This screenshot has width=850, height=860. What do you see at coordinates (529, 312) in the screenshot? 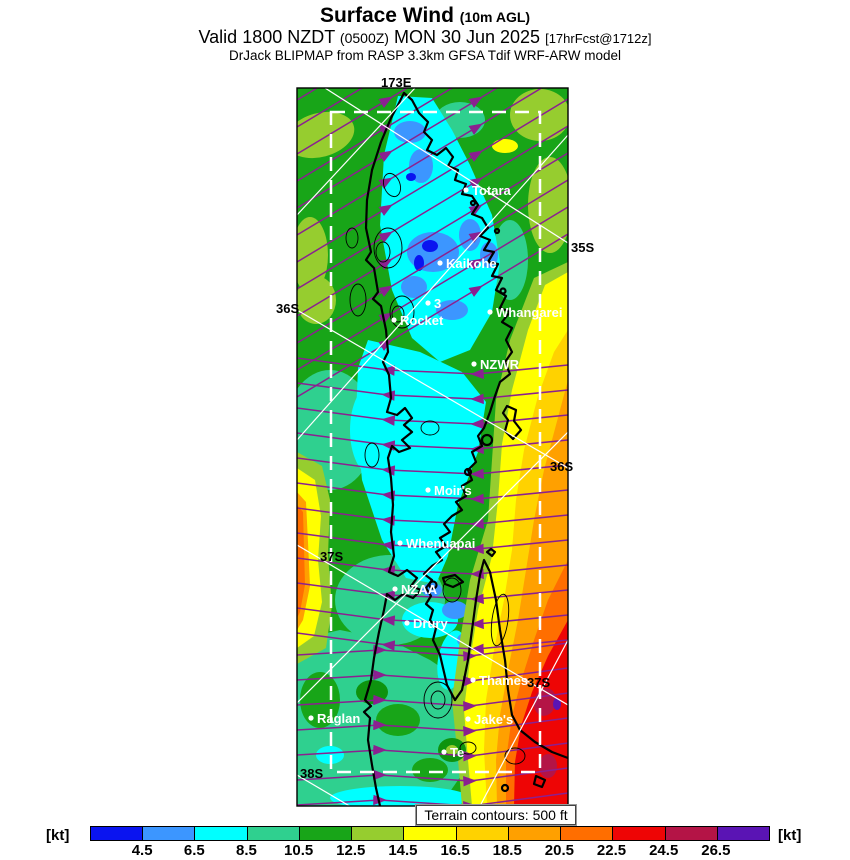
I see `station-label-whangarei: Whangarei` at bounding box center [529, 312].